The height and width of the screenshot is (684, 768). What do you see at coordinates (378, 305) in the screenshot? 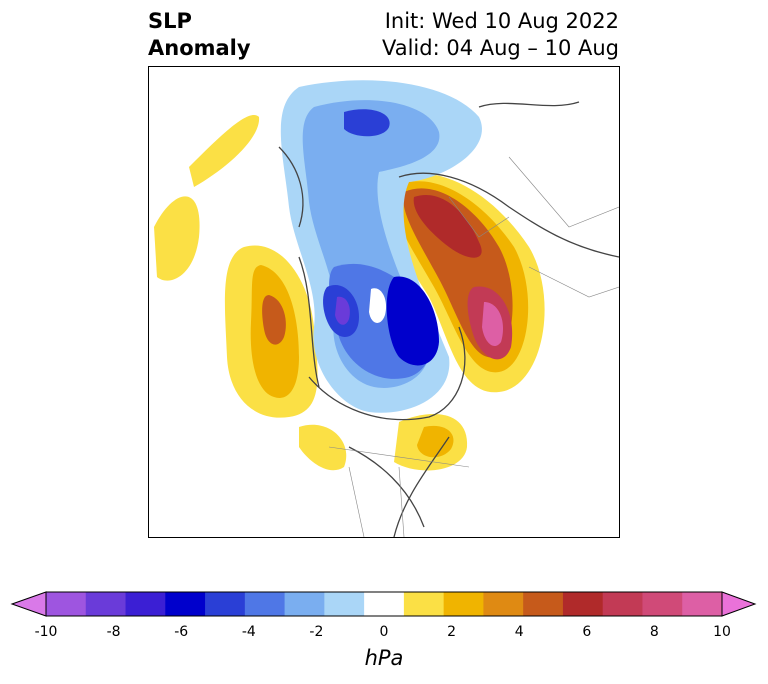
I see `pole-neutral-gap` at bounding box center [378, 305].